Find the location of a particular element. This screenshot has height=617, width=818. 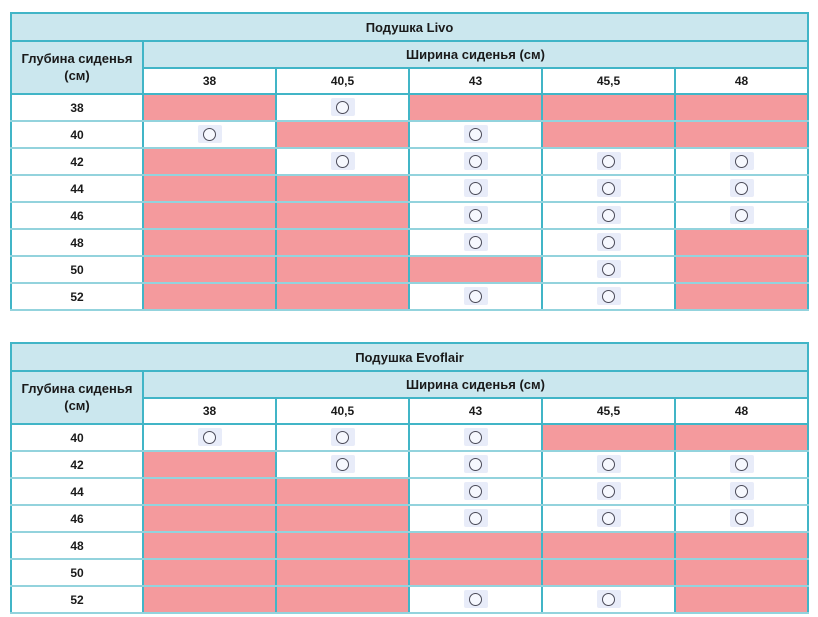

table-row: 44 is located at coordinates (409, 491).